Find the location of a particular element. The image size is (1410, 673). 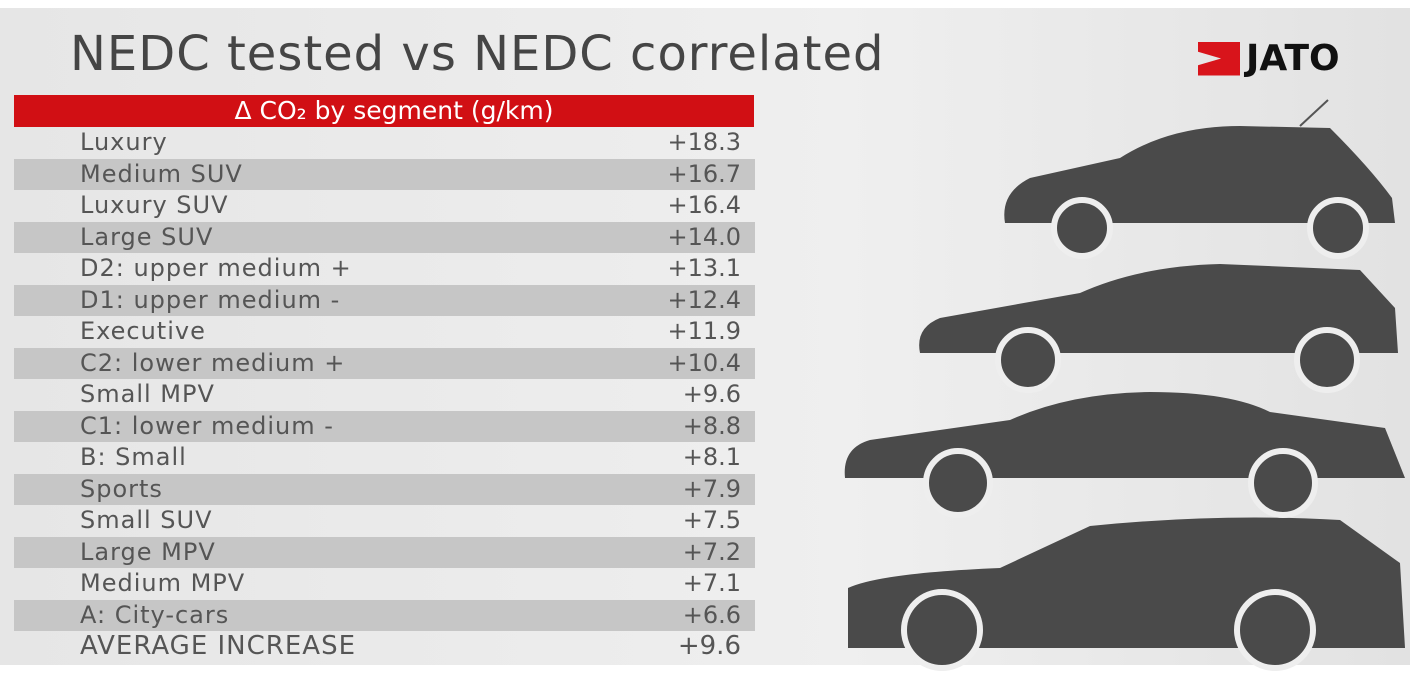

segment-label: Medium MPV is located at coordinates (163, 583).